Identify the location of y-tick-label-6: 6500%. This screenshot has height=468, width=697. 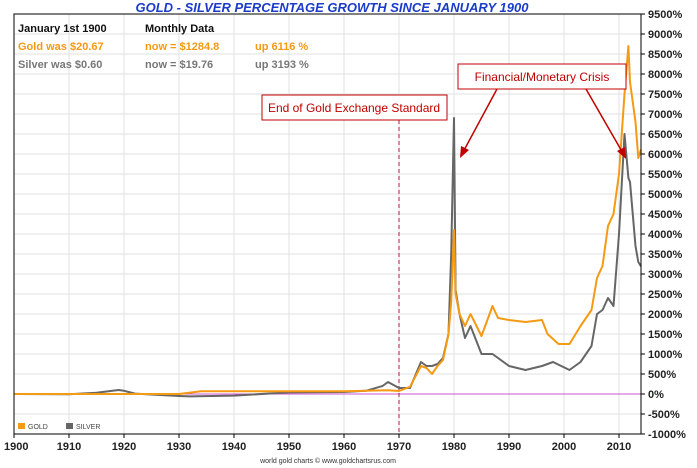
(665, 135).